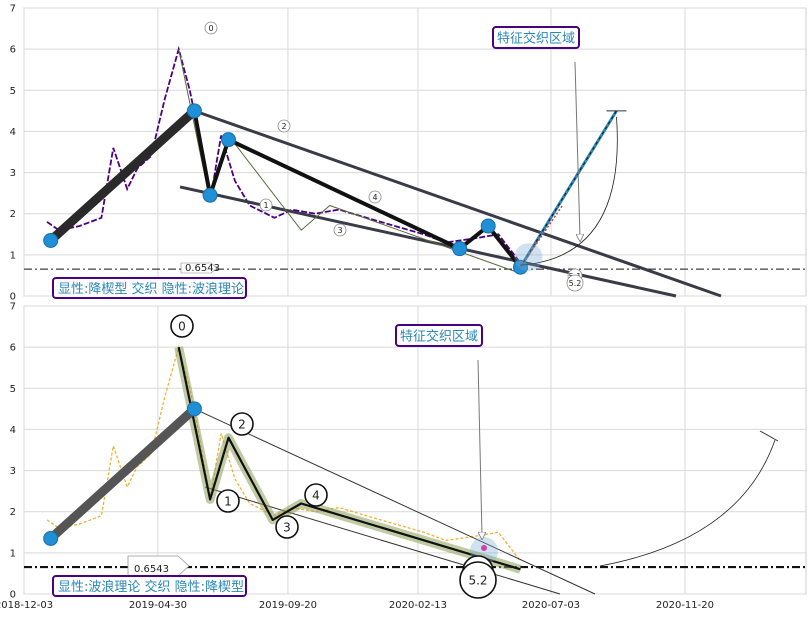 The width and height of the screenshot is (811, 617). What do you see at coordinates (528, 257) in the screenshot?
I see `zone-highlight` at bounding box center [528, 257].